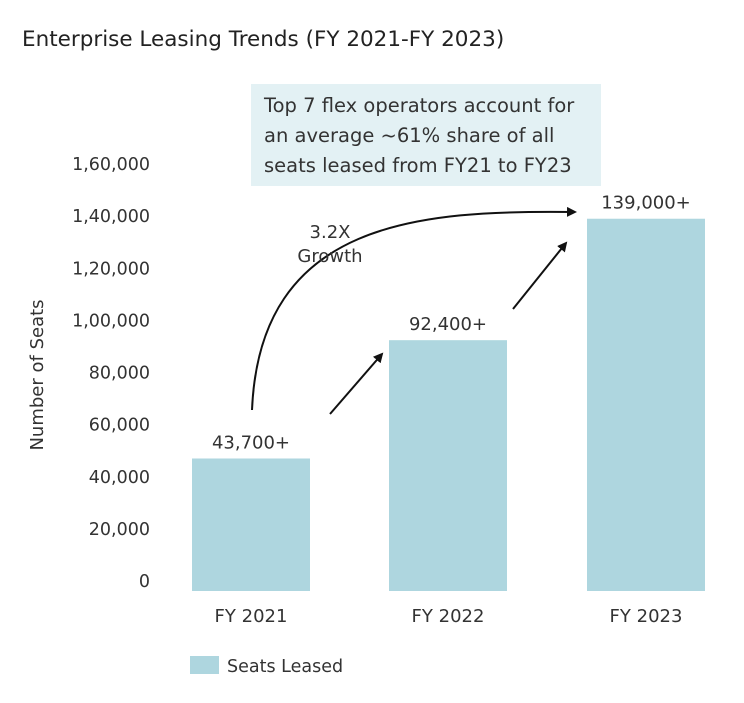 The width and height of the screenshot is (744, 703). Describe the element at coordinates (448, 324) in the screenshot. I see `bar-value-label: 92,400+` at that location.